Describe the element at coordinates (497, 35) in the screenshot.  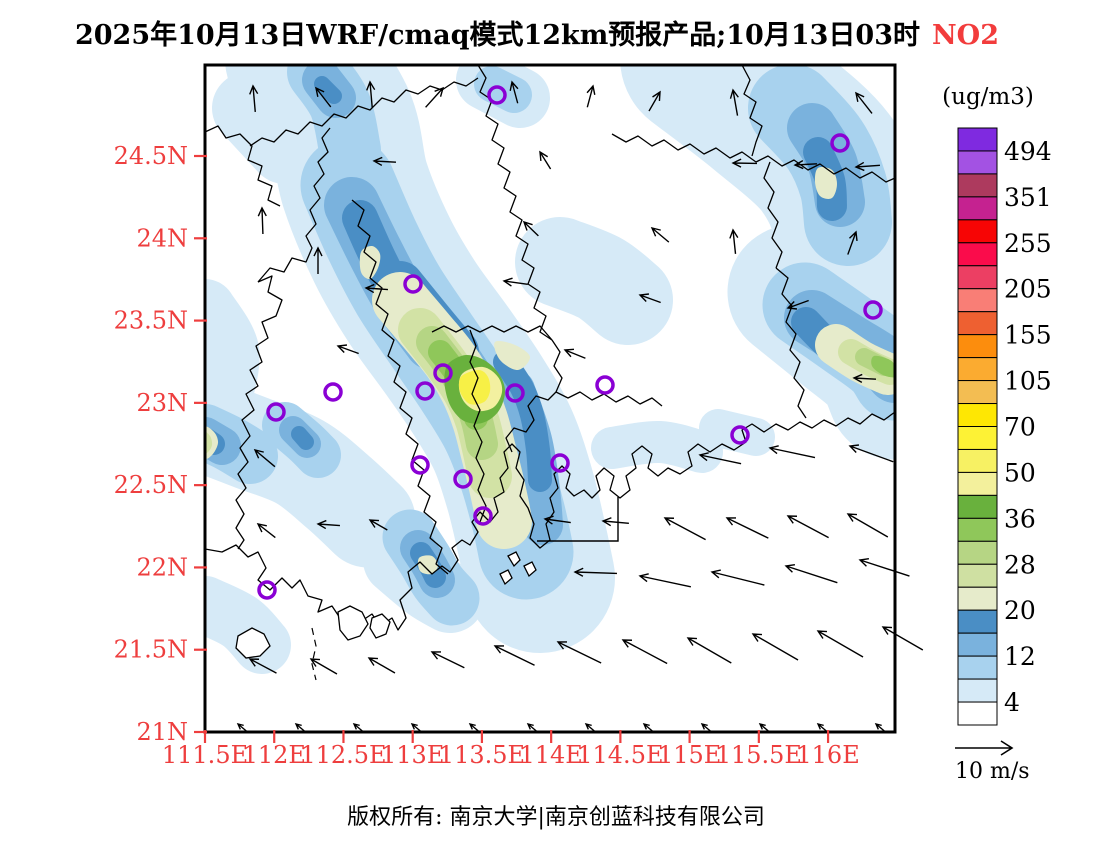
I see `figure-title-text: 2025年10月13日WRF/cmaq模式12km预报产品;10月13日03时` at that location.